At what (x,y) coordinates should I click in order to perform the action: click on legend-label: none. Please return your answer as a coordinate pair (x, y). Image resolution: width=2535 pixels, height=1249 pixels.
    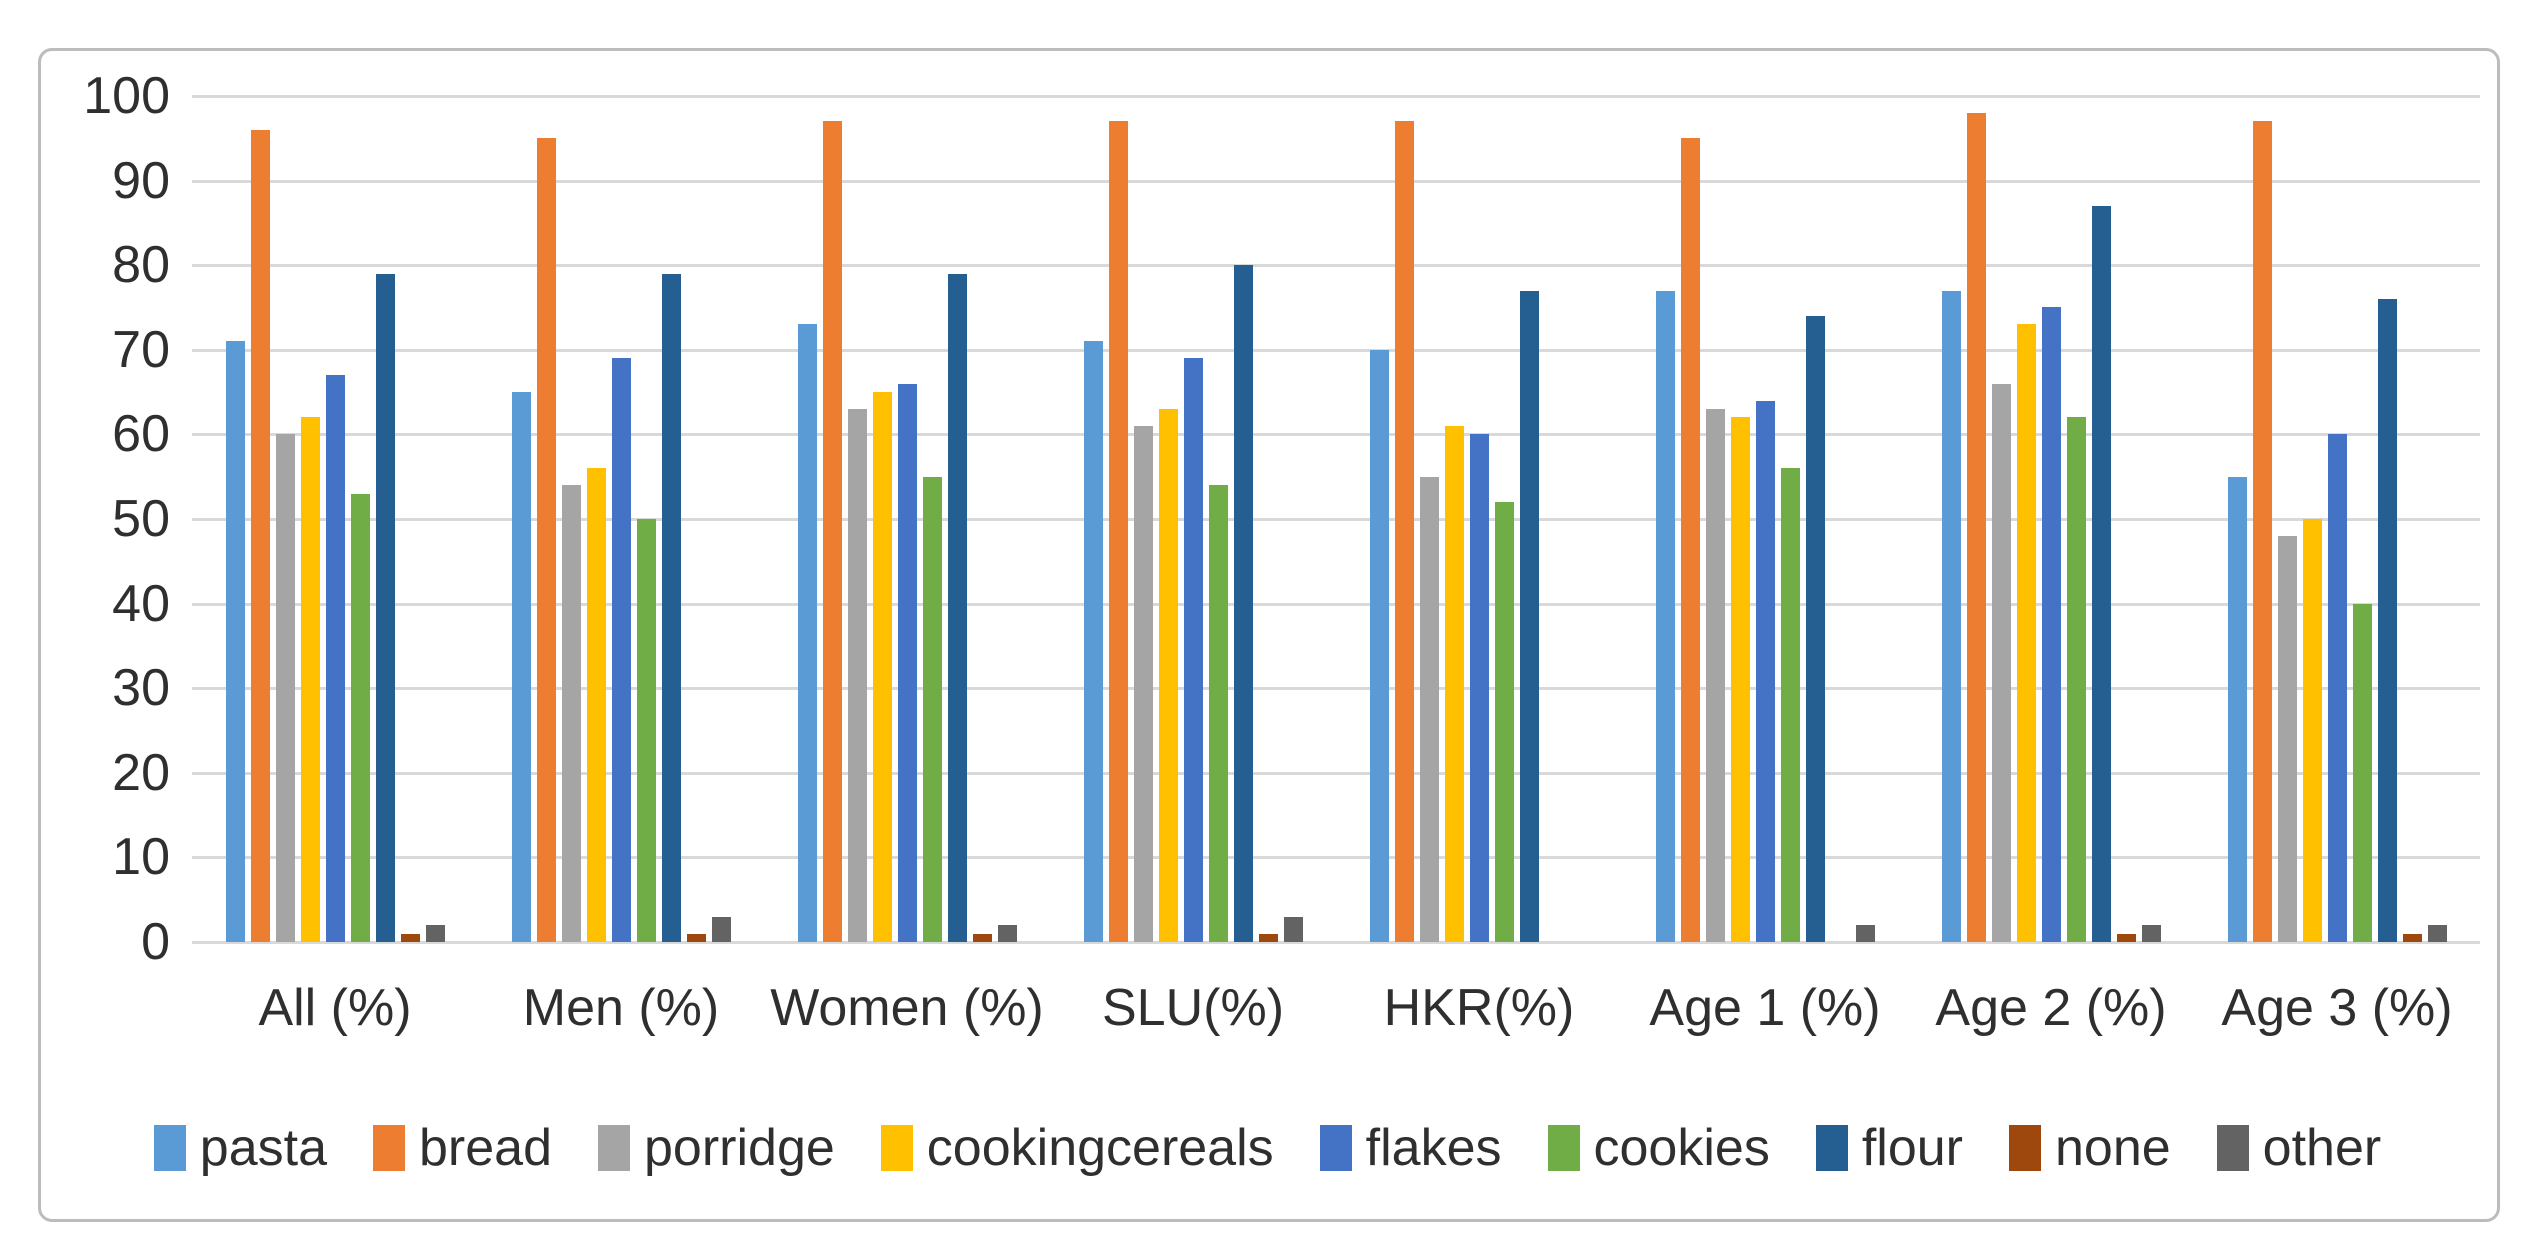
    Looking at the image, I should click on (2112, 1148).